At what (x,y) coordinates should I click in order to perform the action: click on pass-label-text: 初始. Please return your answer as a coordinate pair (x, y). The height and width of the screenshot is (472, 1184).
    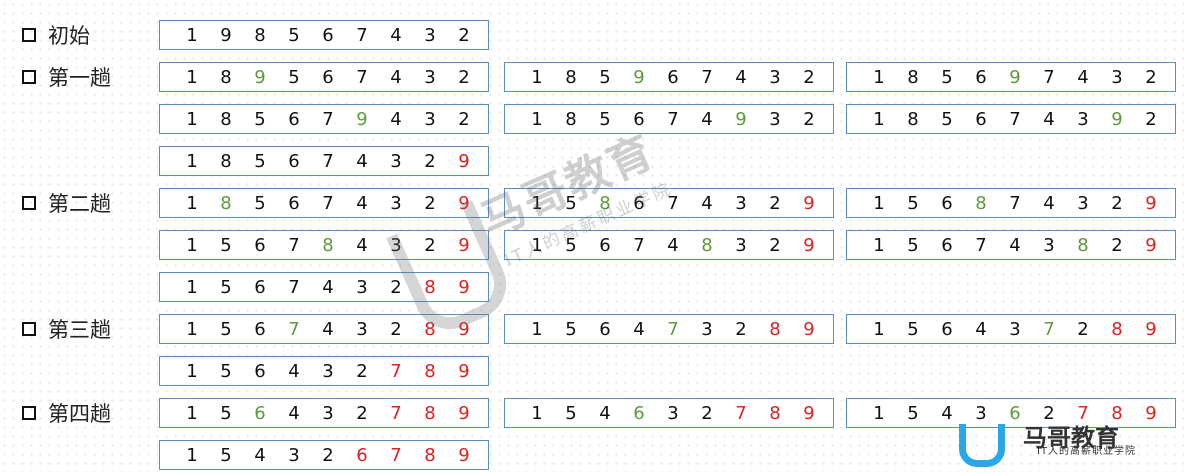
    Looking at the image, I should click on (69, 36).